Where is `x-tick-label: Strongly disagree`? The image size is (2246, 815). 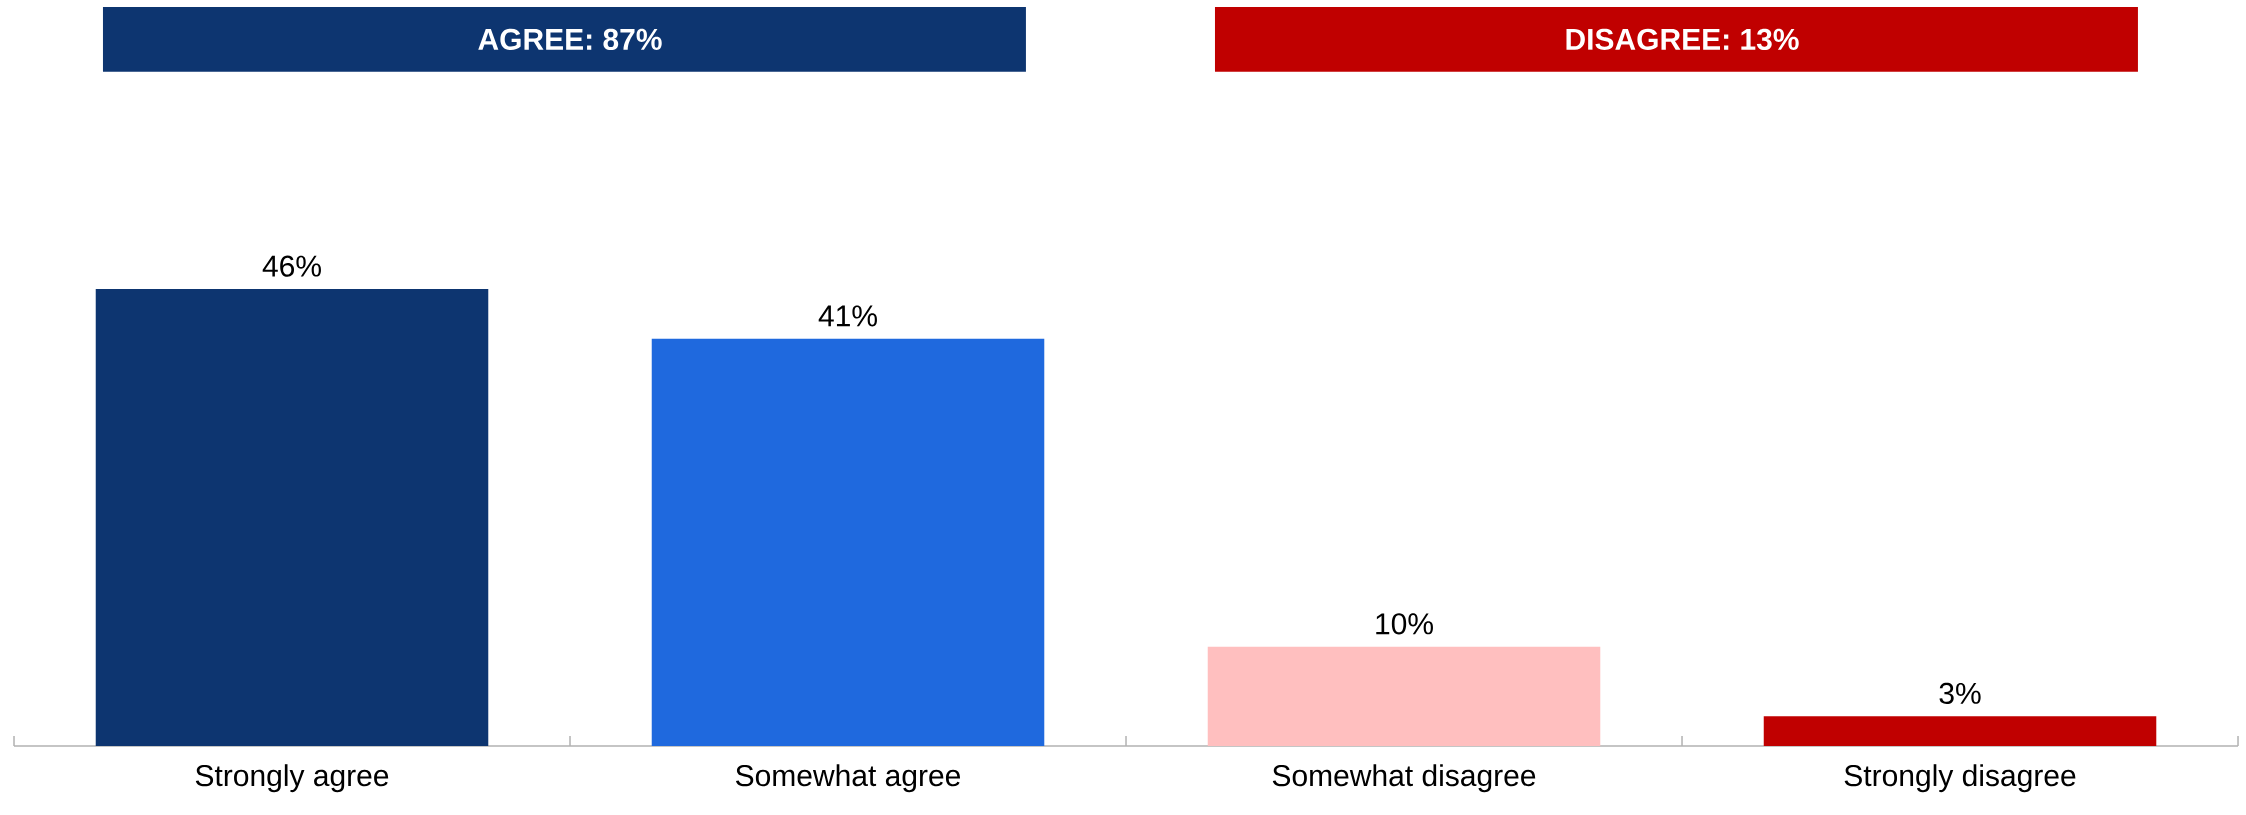
x-tick-label: Strongly disagree is located at coordinates (1960, 778).